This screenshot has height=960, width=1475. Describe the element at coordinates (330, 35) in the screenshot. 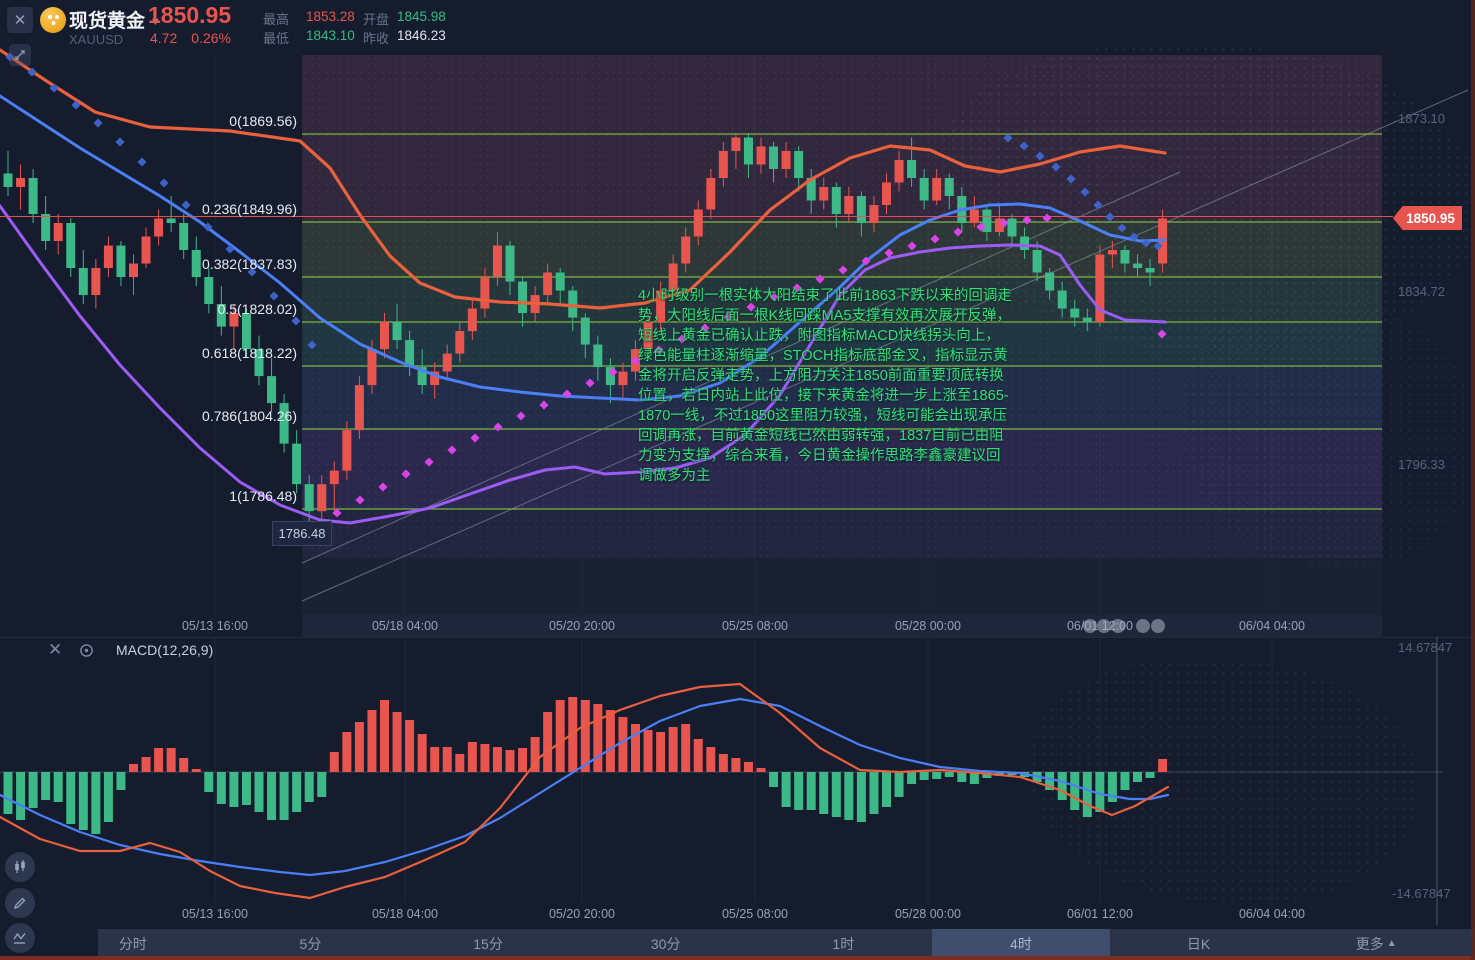

I see `stat-low-value: 1843.10` at that location.